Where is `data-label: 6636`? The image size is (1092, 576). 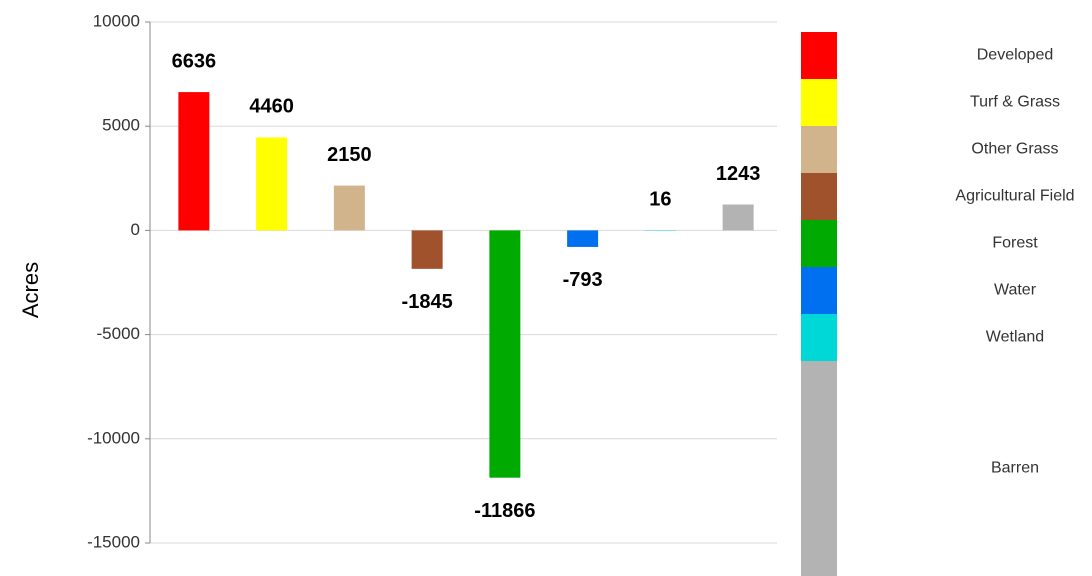
data-label: 6636 is located at coordinates (194, 61).